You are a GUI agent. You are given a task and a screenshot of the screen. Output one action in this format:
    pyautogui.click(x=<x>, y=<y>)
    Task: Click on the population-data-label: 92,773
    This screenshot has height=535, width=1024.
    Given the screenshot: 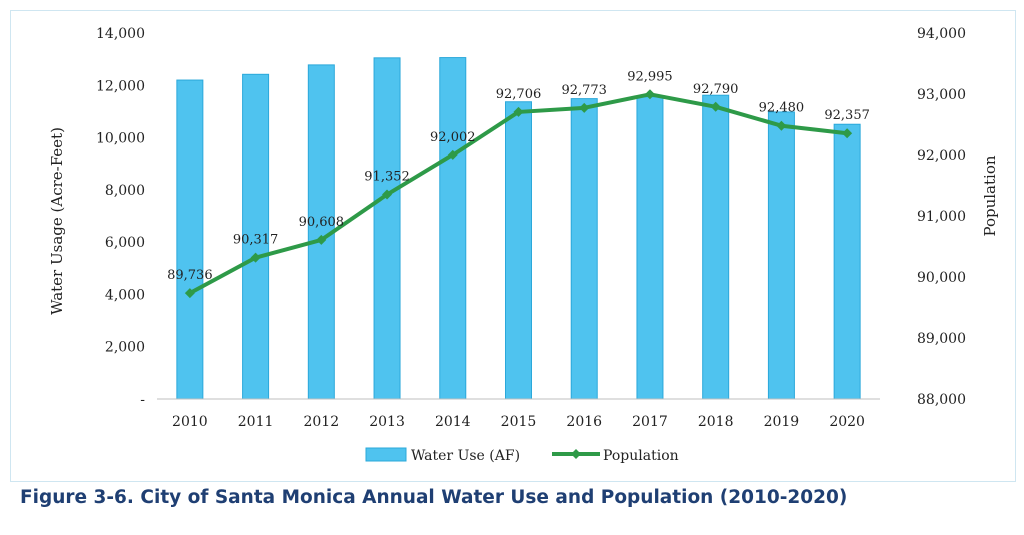 What is the action you would take?
    pyautogui.click(x=584, y=90)
    